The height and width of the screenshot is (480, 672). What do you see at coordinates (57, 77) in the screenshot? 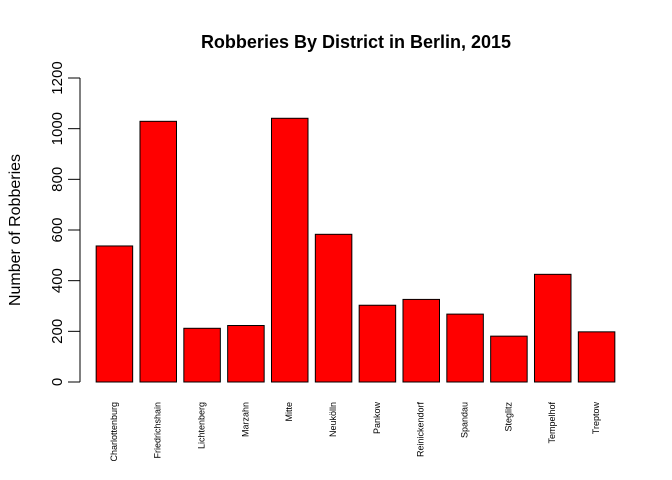
I see `y-tick-label: 1200` at bounding box center [57, 77].